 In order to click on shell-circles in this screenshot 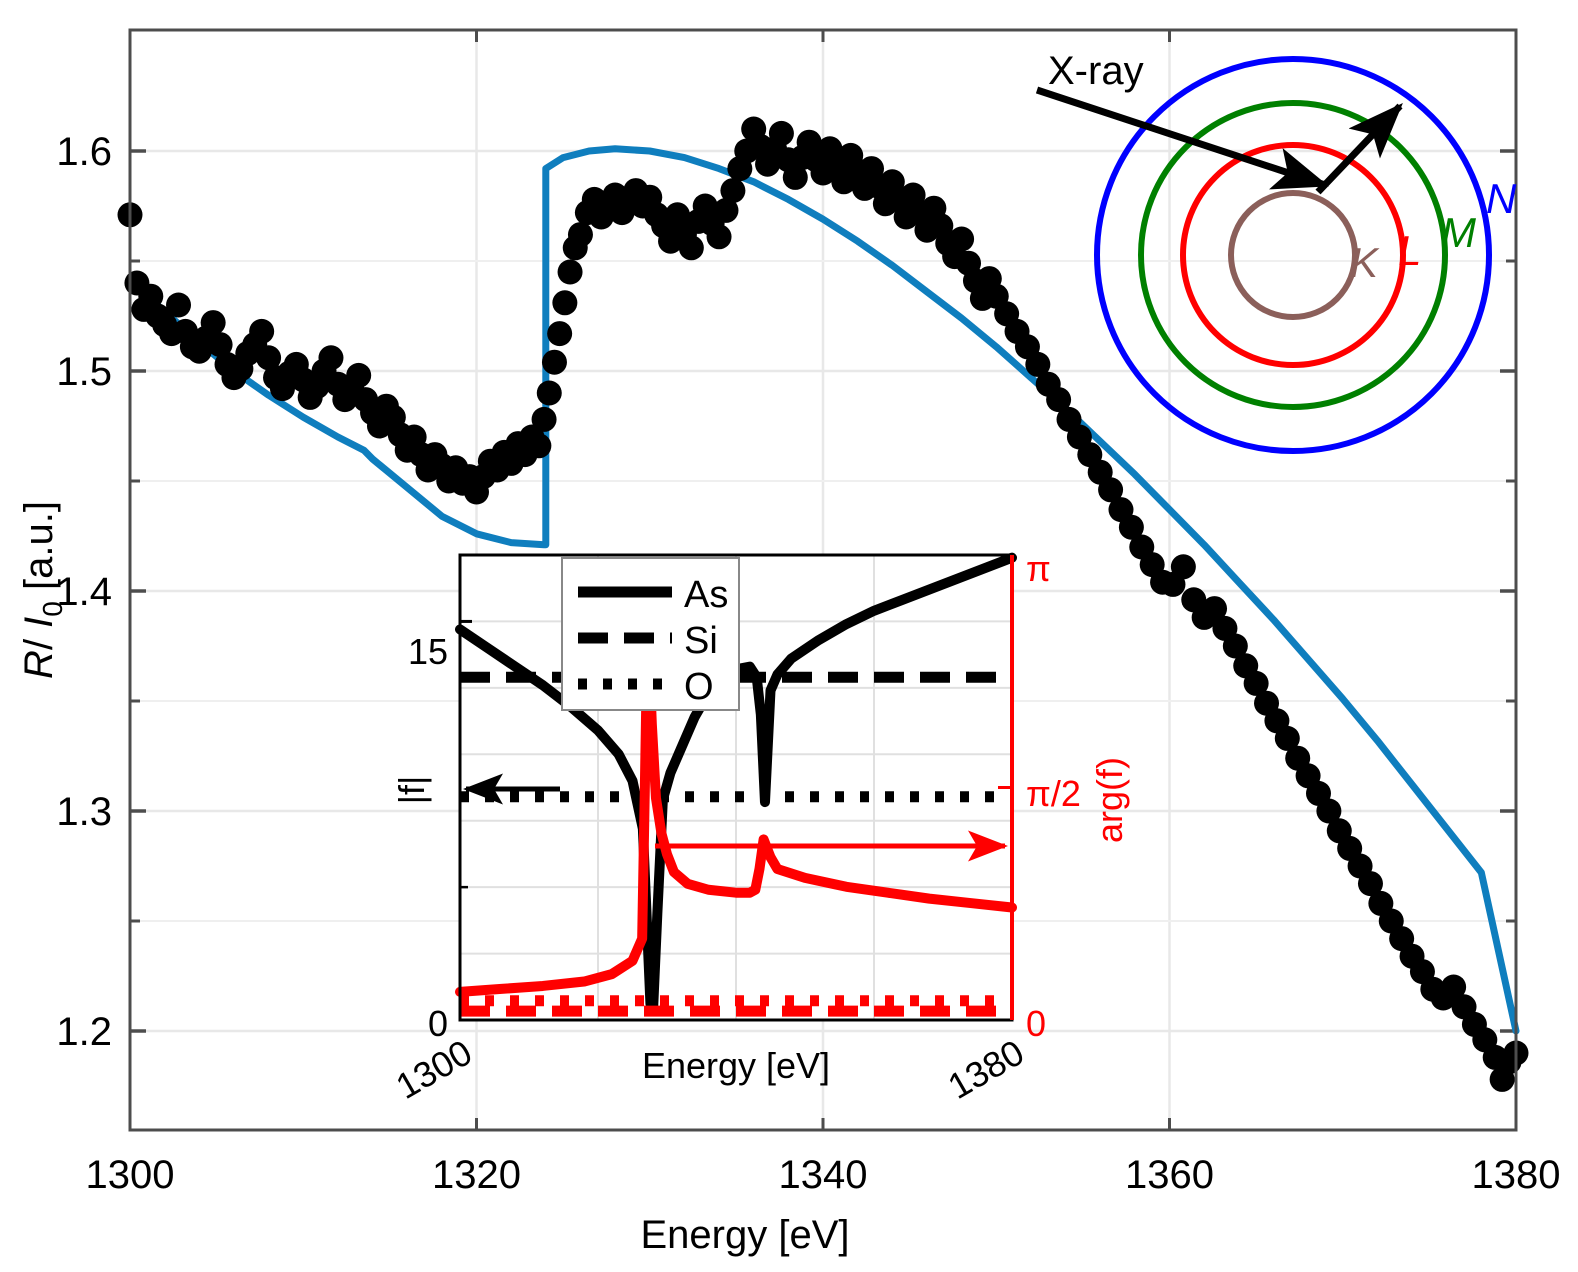, I will do `click(1293, 255)`.